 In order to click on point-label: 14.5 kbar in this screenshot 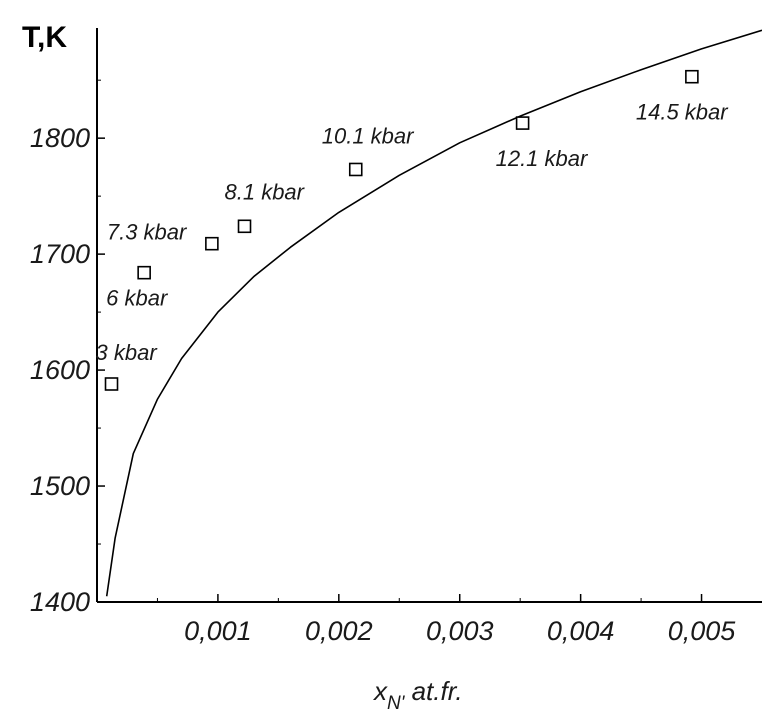, I will do `click(682, 112)`.